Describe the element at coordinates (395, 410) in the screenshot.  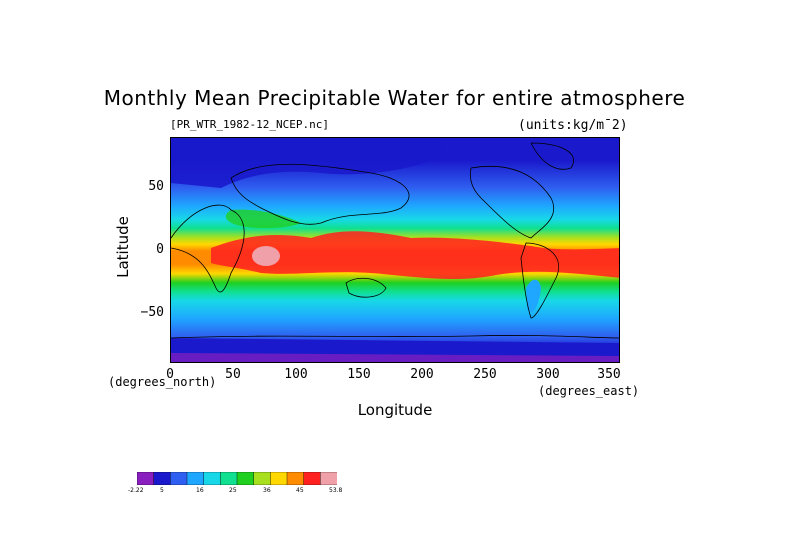
I see `x-axis-label: Longitude` at that location.